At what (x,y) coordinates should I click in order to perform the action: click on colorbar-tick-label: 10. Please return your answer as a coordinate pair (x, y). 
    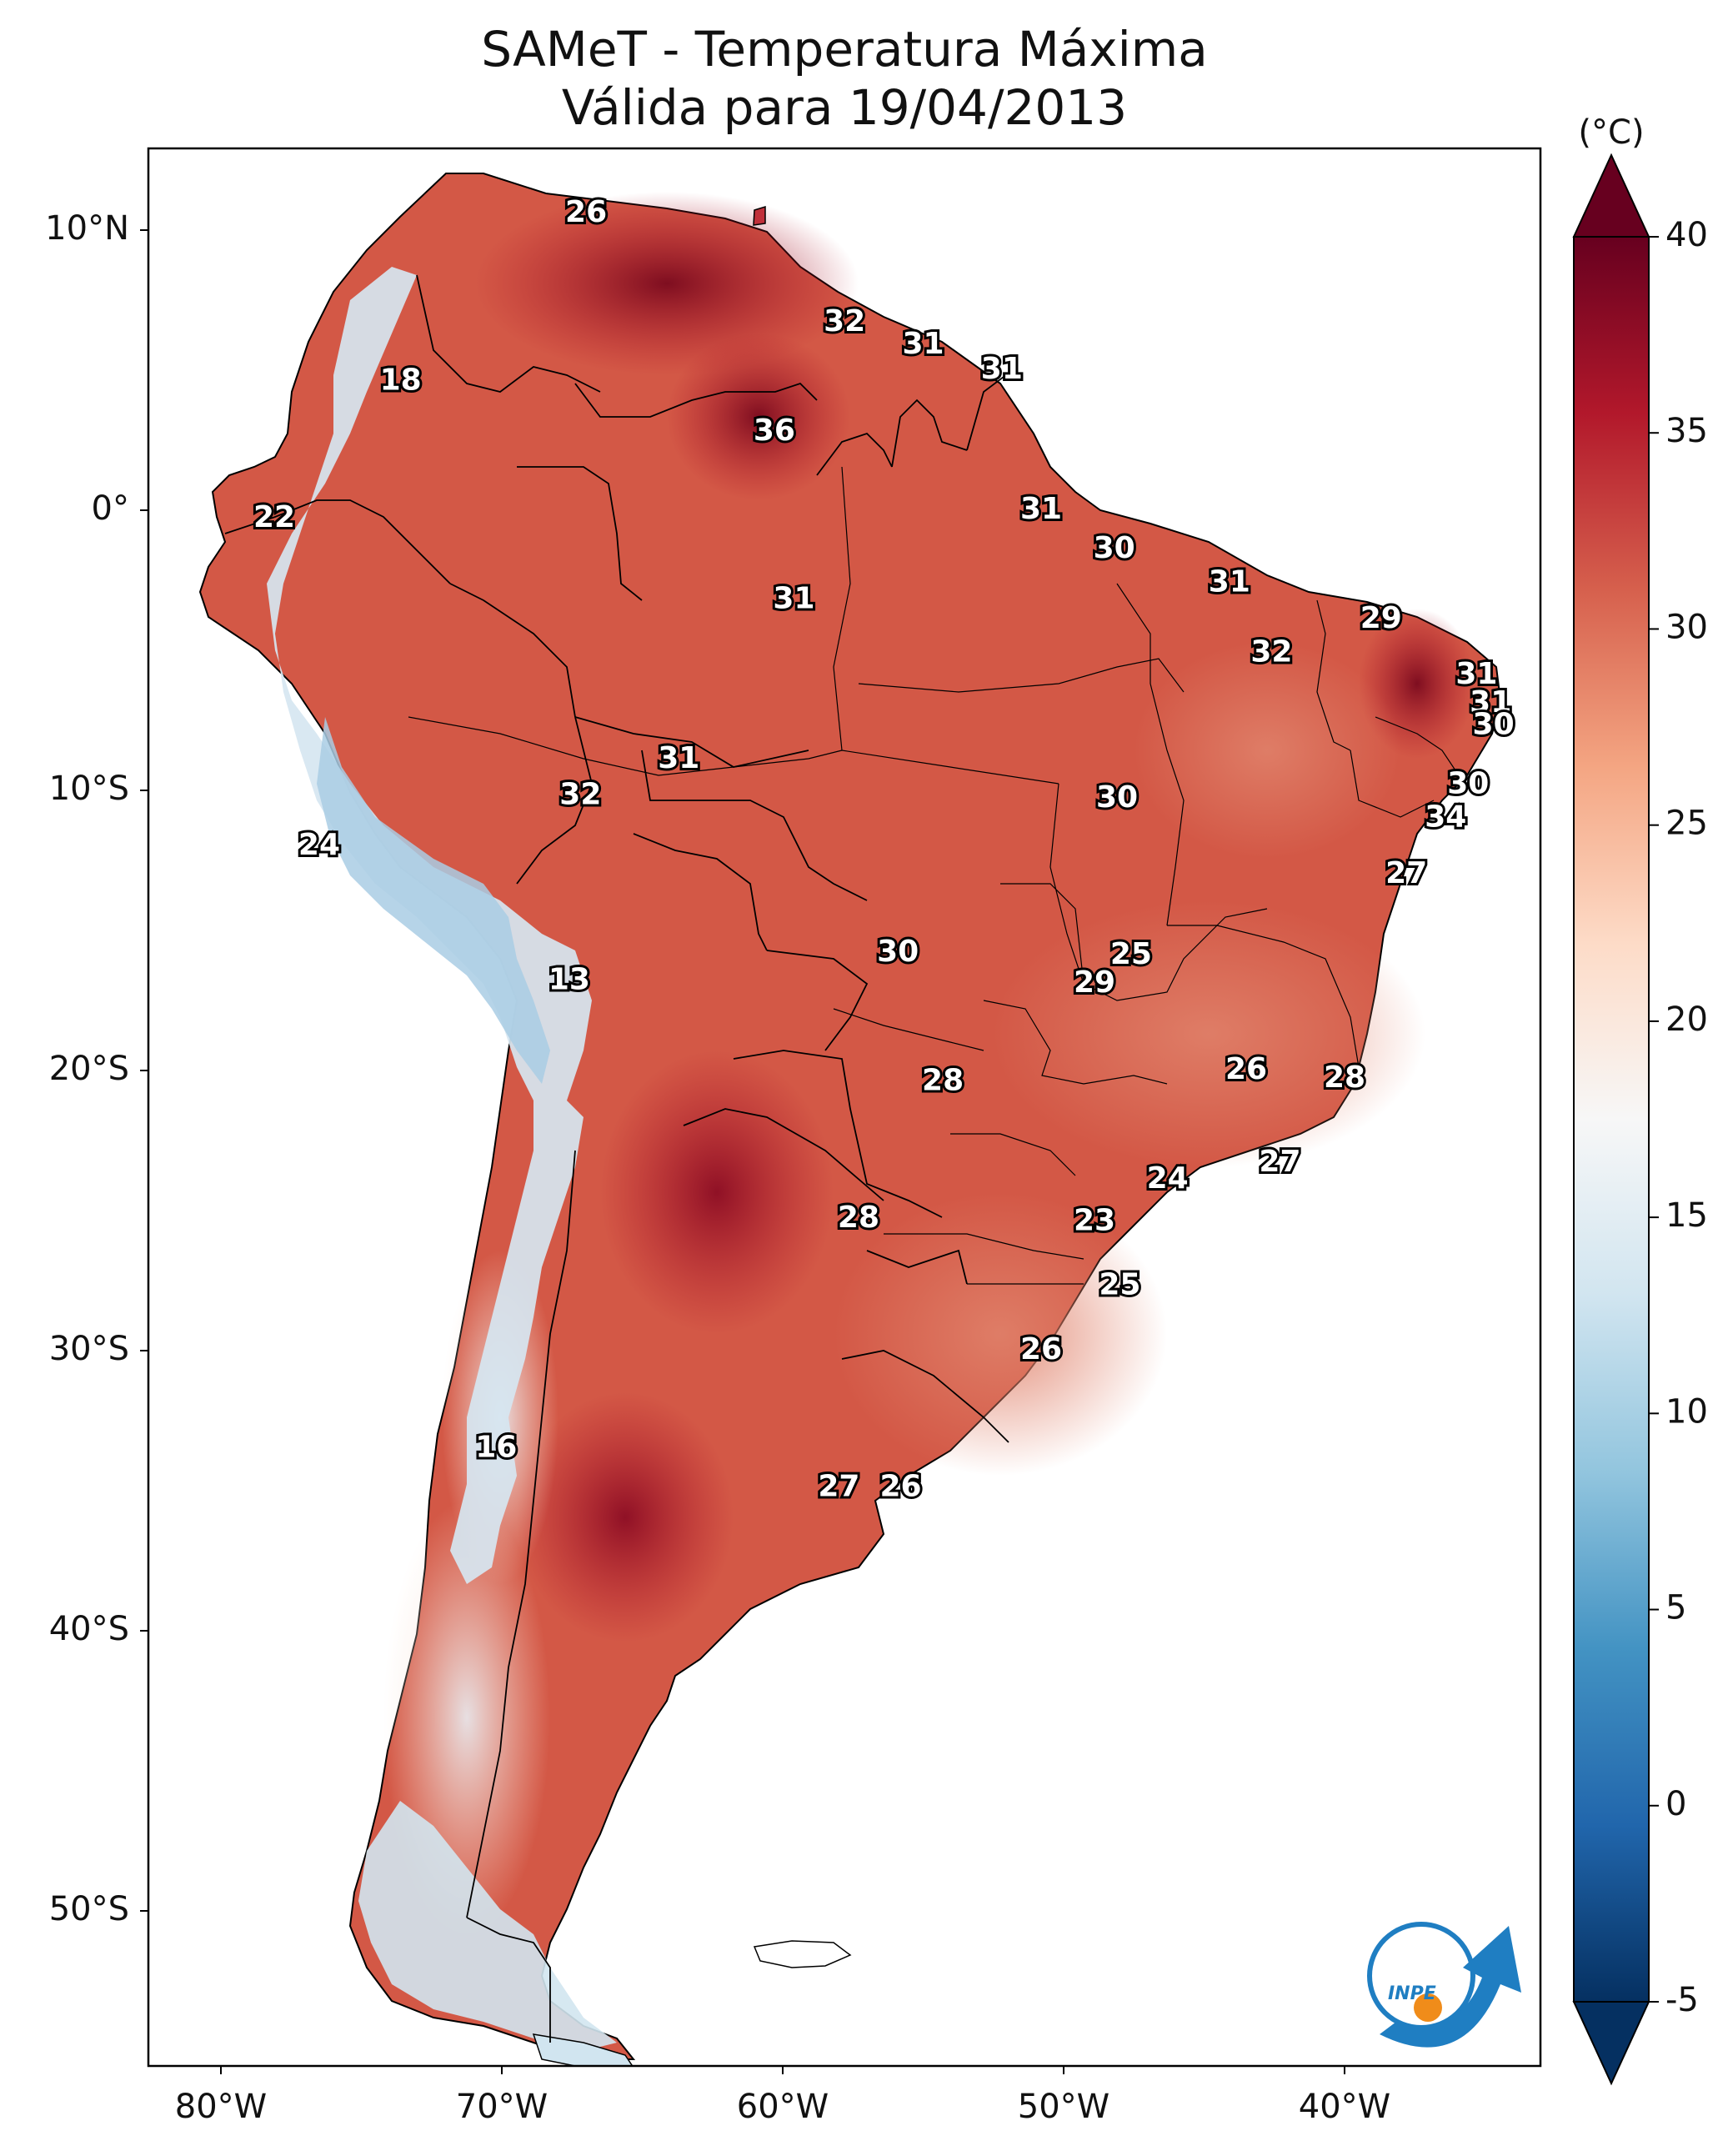
    Looking at the image, I should click on (1686, 1411).